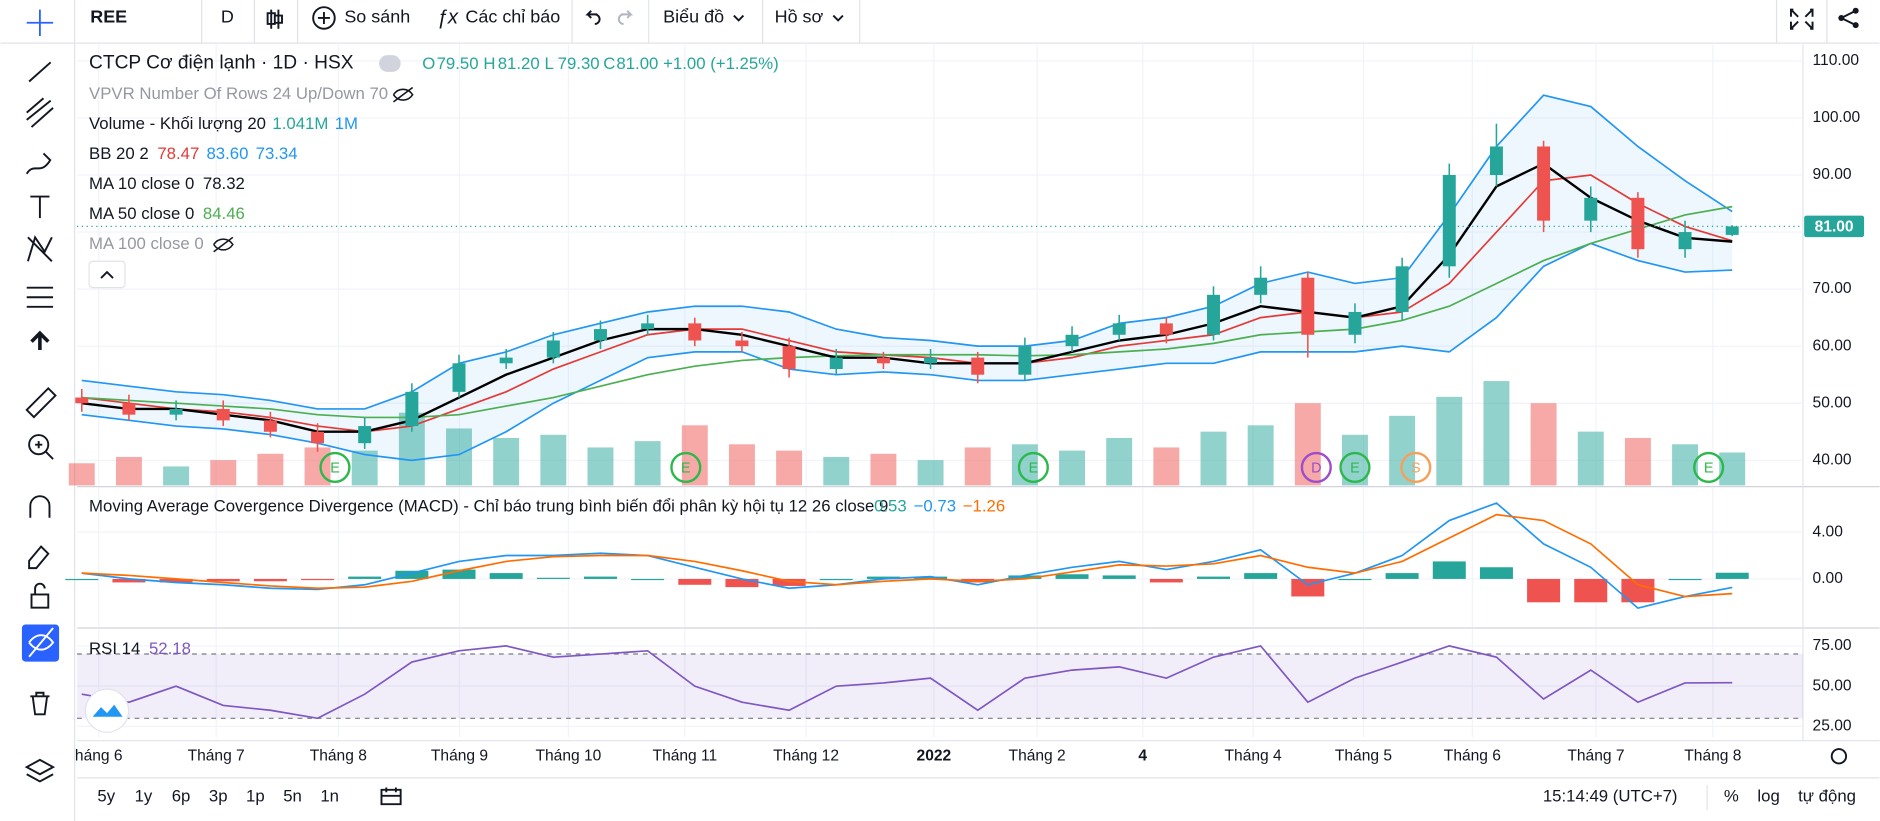 The image size is (1880, 821). Describe the element at coordinates (40, 297) in the screenshot. I see `prediction-tool` at that location.